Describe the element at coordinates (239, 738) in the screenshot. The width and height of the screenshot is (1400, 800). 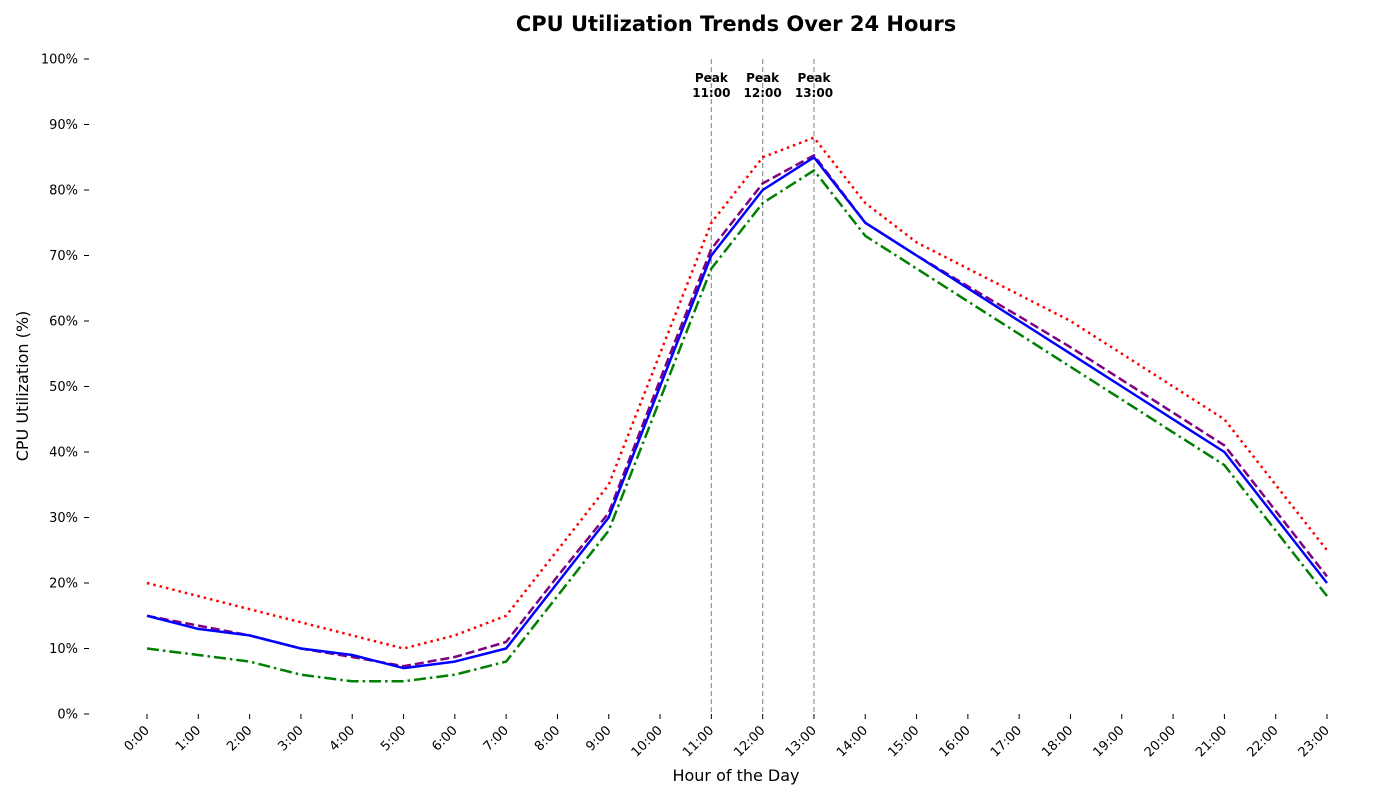
I see `x-tick-label: 2:00` at that location.